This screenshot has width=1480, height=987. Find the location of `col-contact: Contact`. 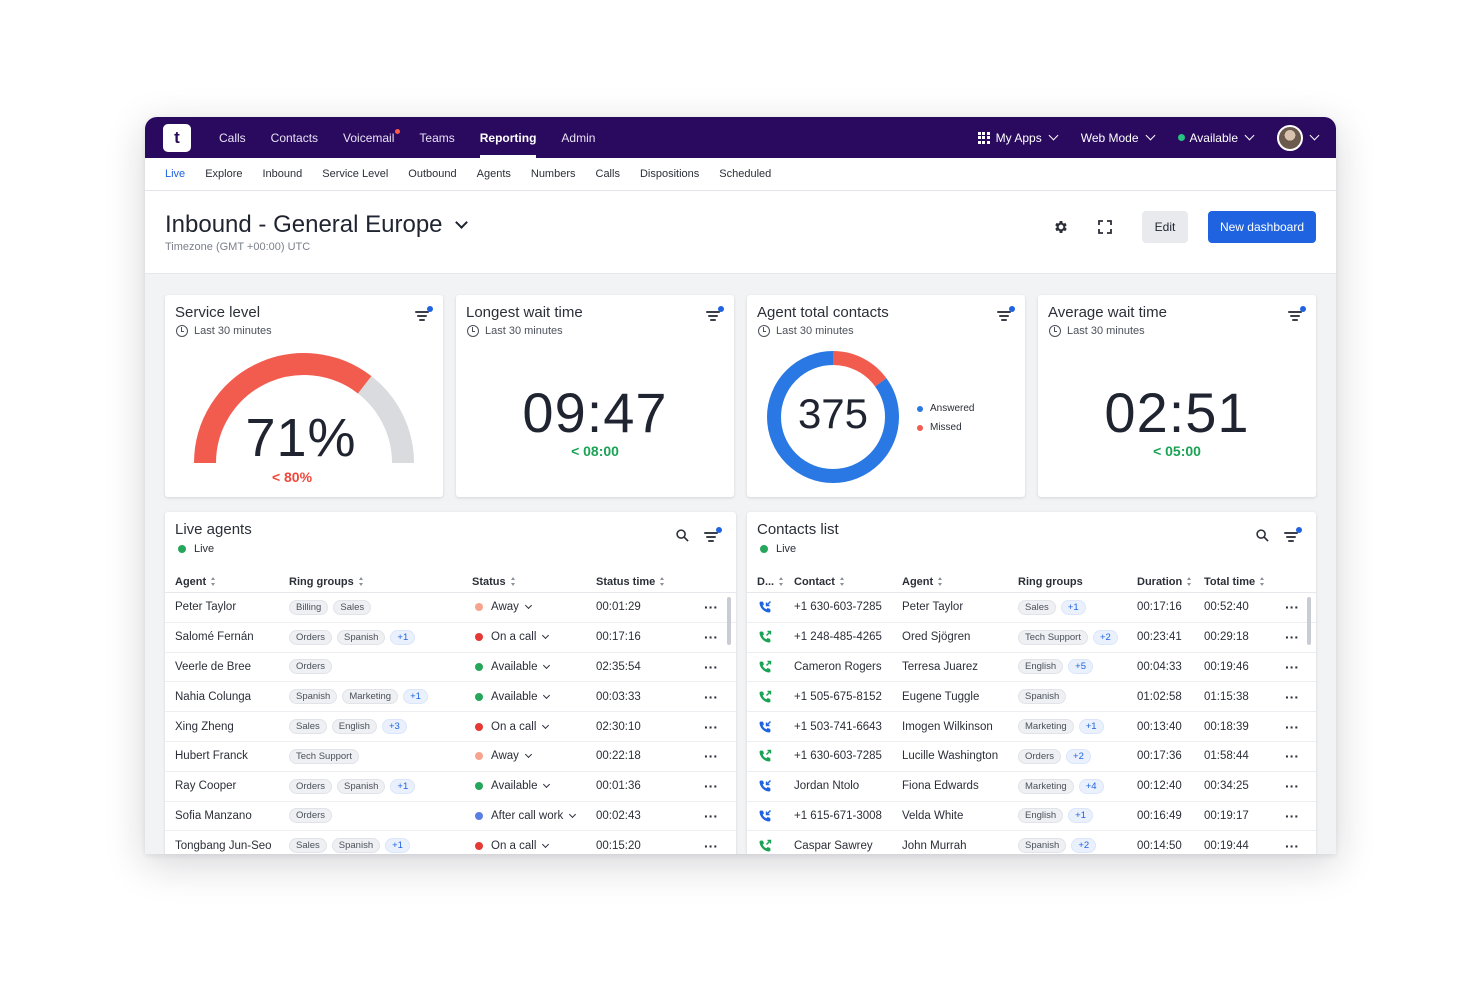

col-contact: Contact is located at coordinates (819, 582).